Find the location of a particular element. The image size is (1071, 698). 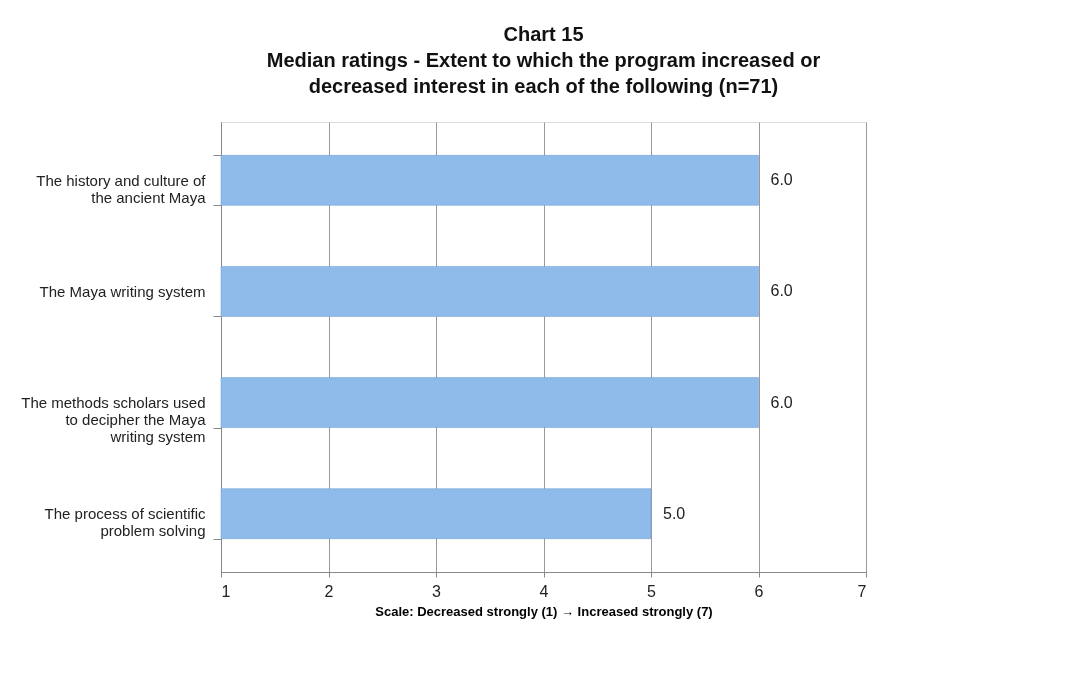

chart-subtitle: Median ratings - Extent to which the program increased or decreased interest in each of the following (n=71) is located at coordinates (543, 73).